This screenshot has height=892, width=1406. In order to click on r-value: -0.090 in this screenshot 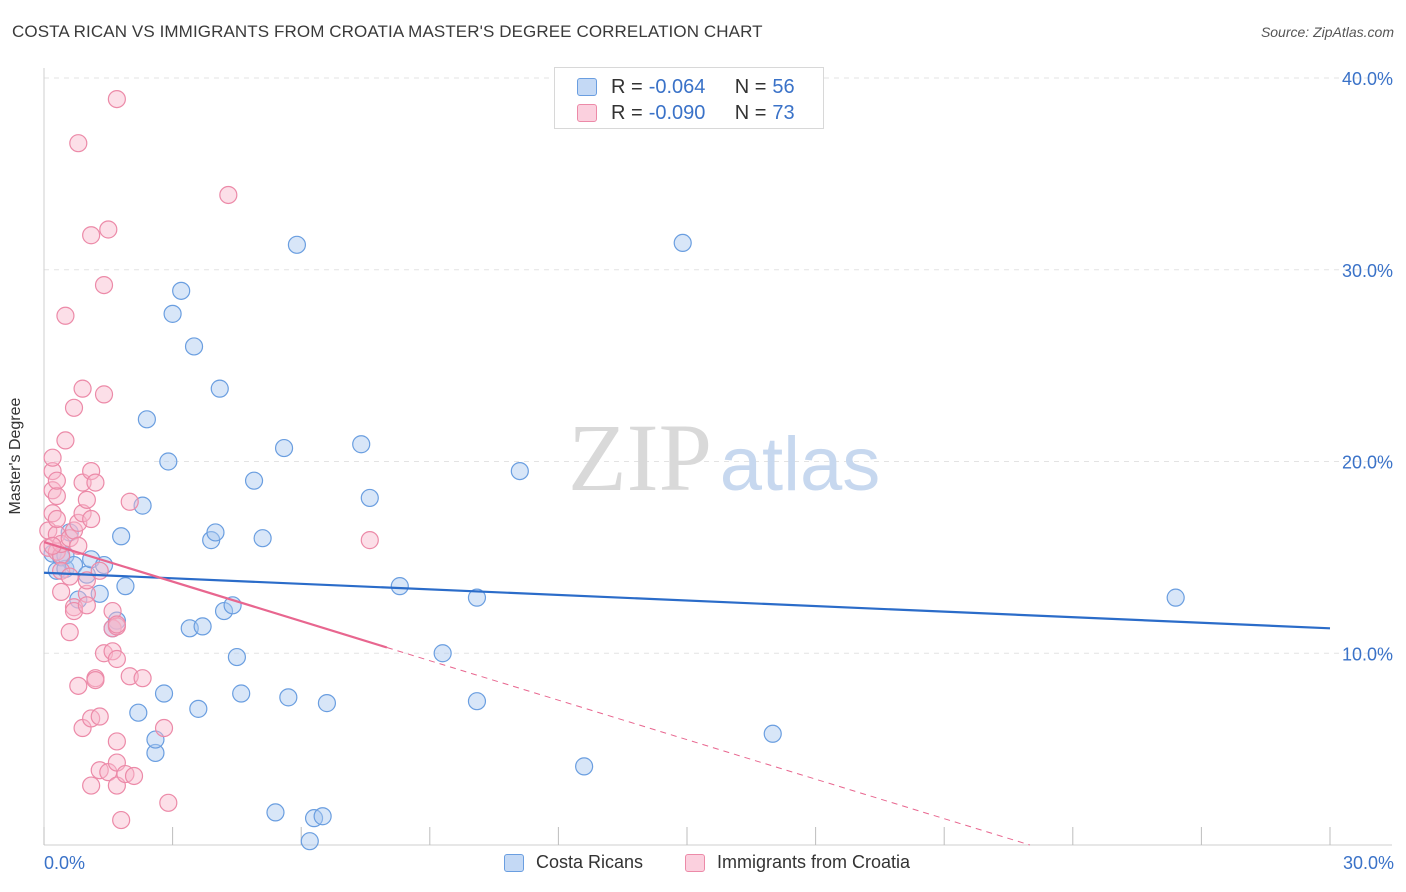, I will do `click(677, 112)`.